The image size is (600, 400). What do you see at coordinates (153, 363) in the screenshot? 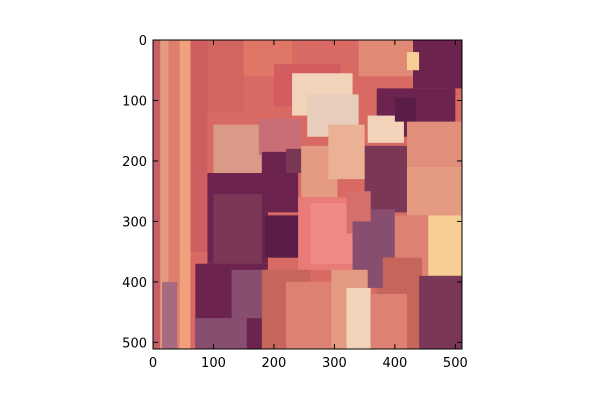
I see `x-tick-label: 0` at bounding box center [153, 363].